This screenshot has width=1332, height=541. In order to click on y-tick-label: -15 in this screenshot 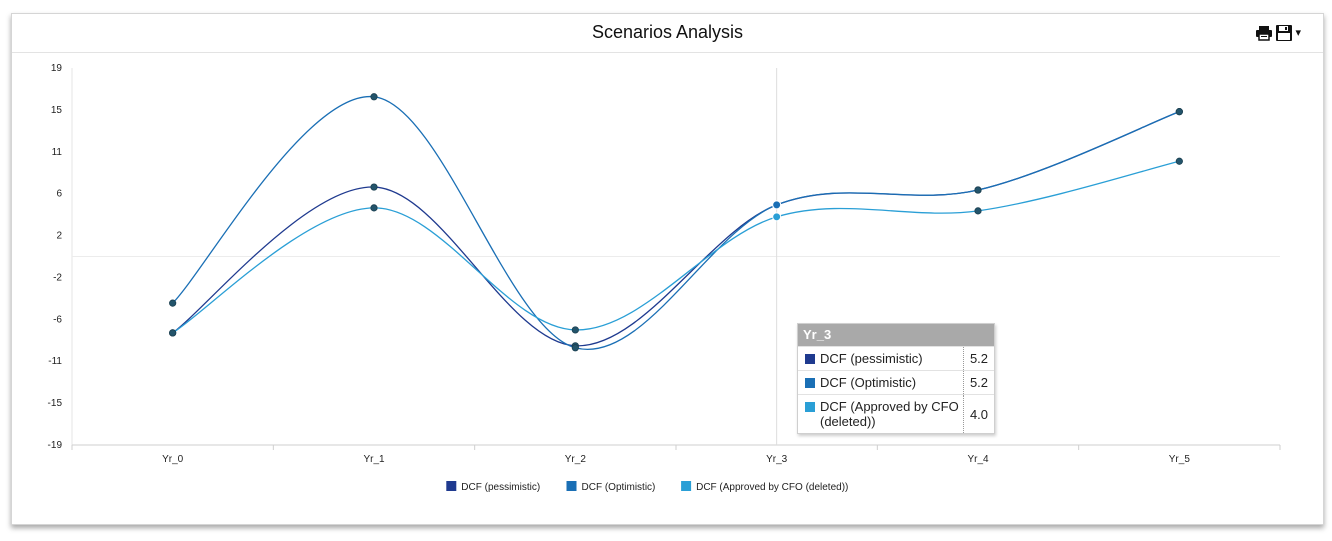, I will do `click(55, 403)`.